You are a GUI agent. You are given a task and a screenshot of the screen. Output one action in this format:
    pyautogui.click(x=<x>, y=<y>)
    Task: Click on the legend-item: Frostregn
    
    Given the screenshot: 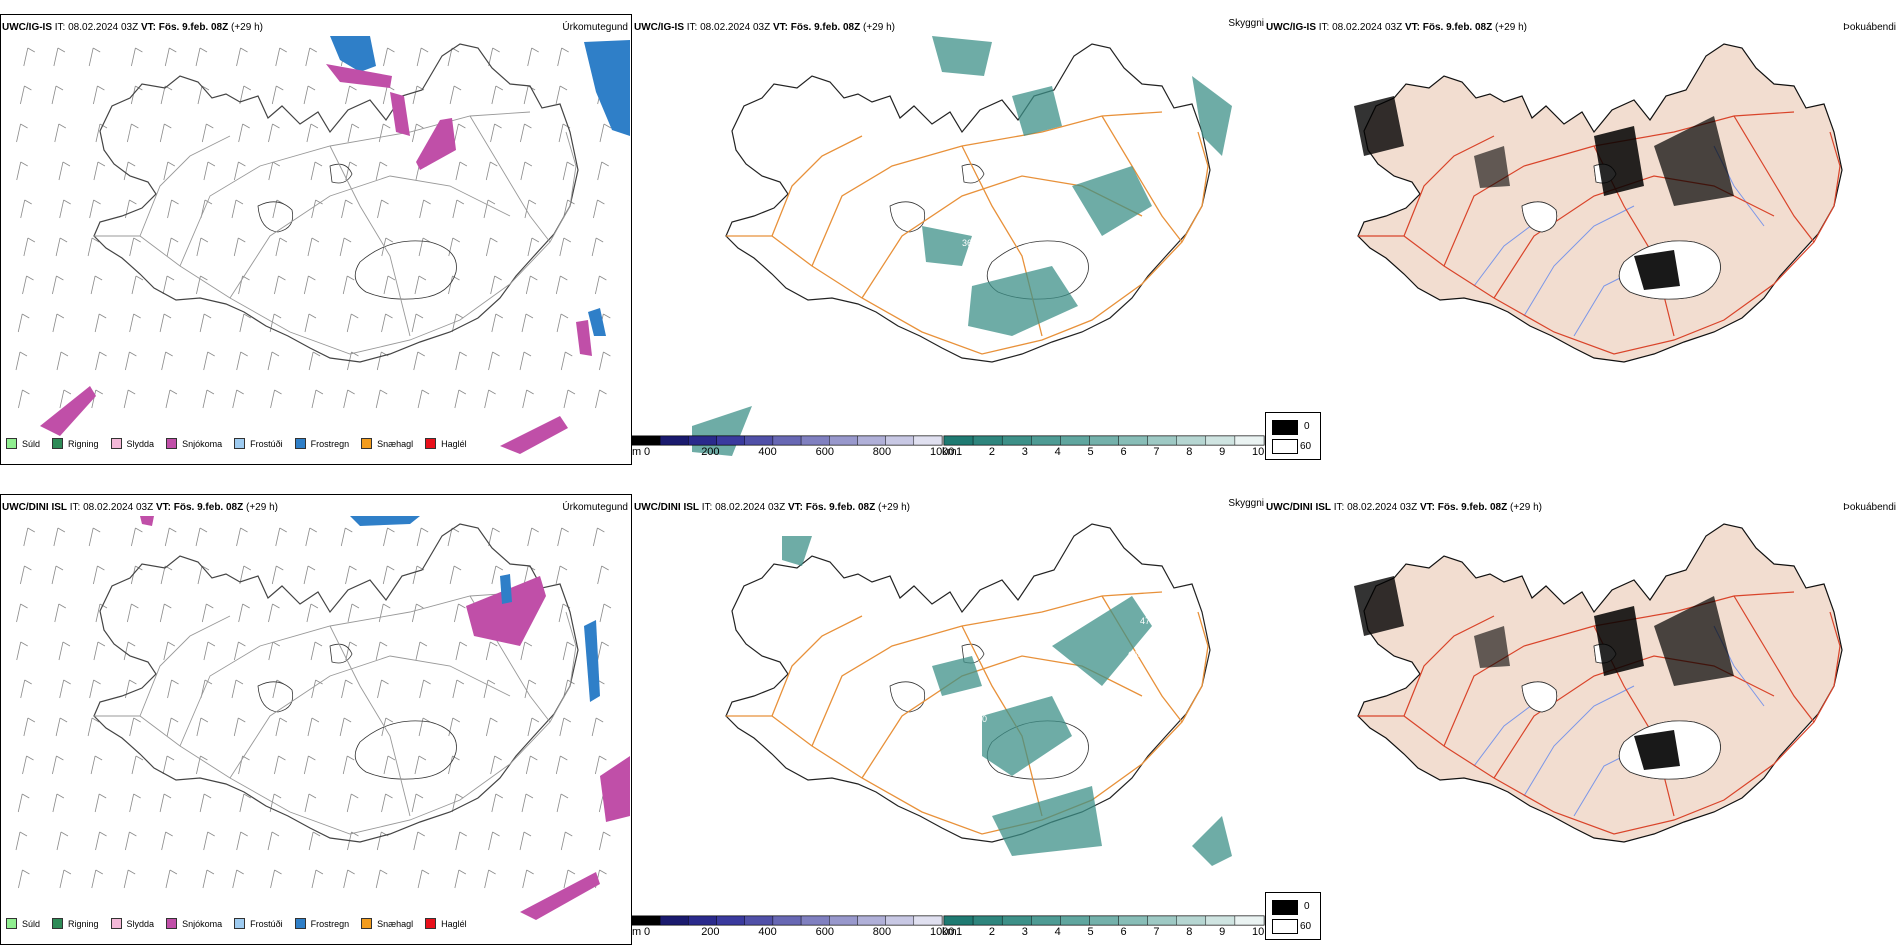 What is the action you would take?
    pyautogui.click(x=322, y=443)
    